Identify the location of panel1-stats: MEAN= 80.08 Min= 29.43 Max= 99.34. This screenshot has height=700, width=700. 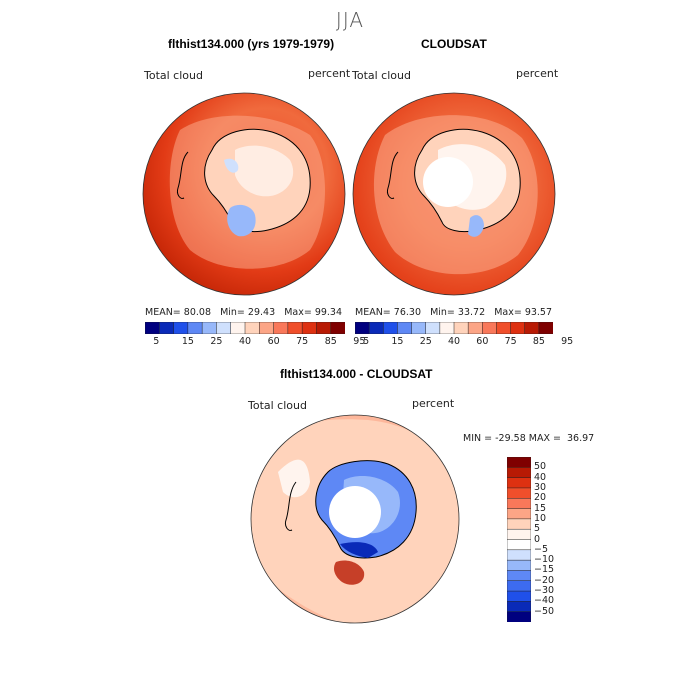
(243, 312).